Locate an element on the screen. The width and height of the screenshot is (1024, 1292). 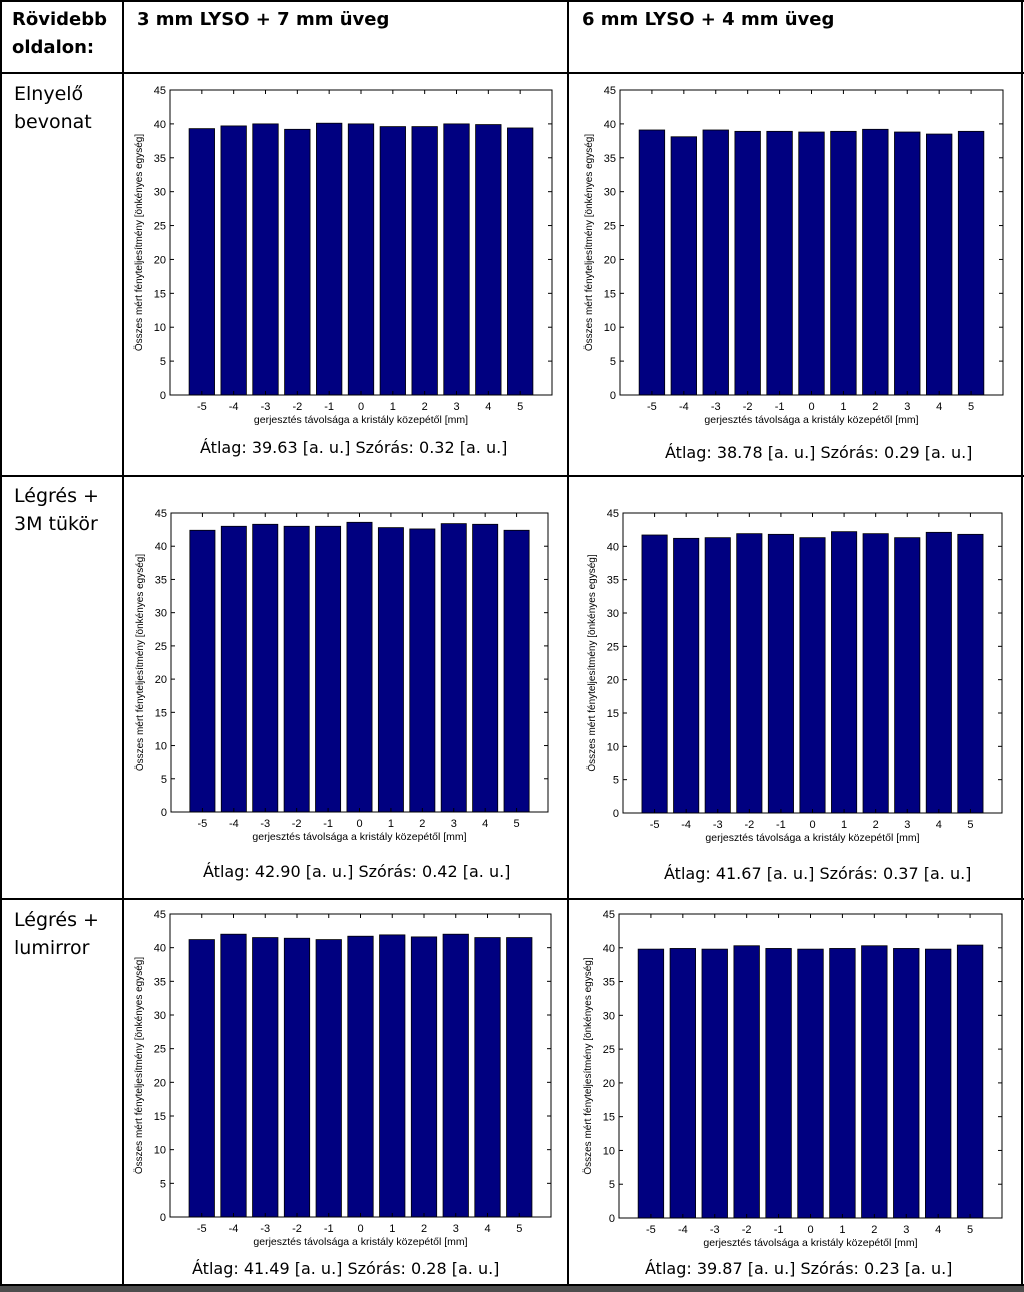
x-tick-label-r2-c2-7: 2 is located at coordinates (876, 825).